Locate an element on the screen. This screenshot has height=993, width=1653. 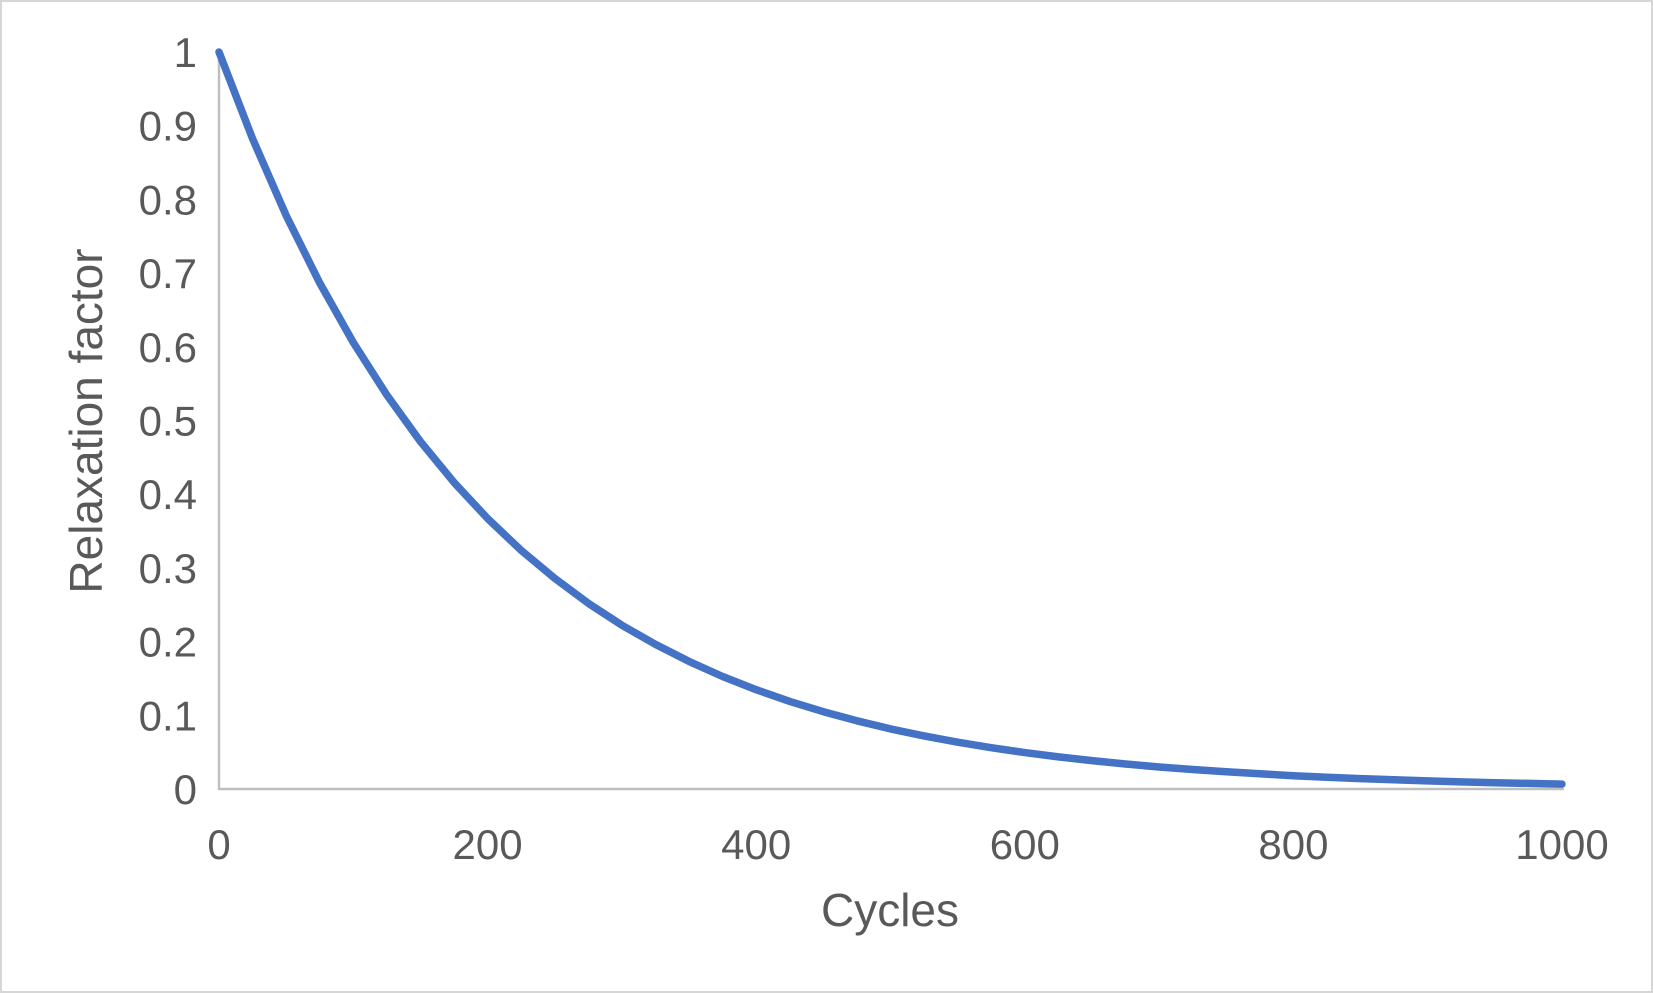
y-tick-label-0.4: 0.4 is located at coordinates (168, 494).